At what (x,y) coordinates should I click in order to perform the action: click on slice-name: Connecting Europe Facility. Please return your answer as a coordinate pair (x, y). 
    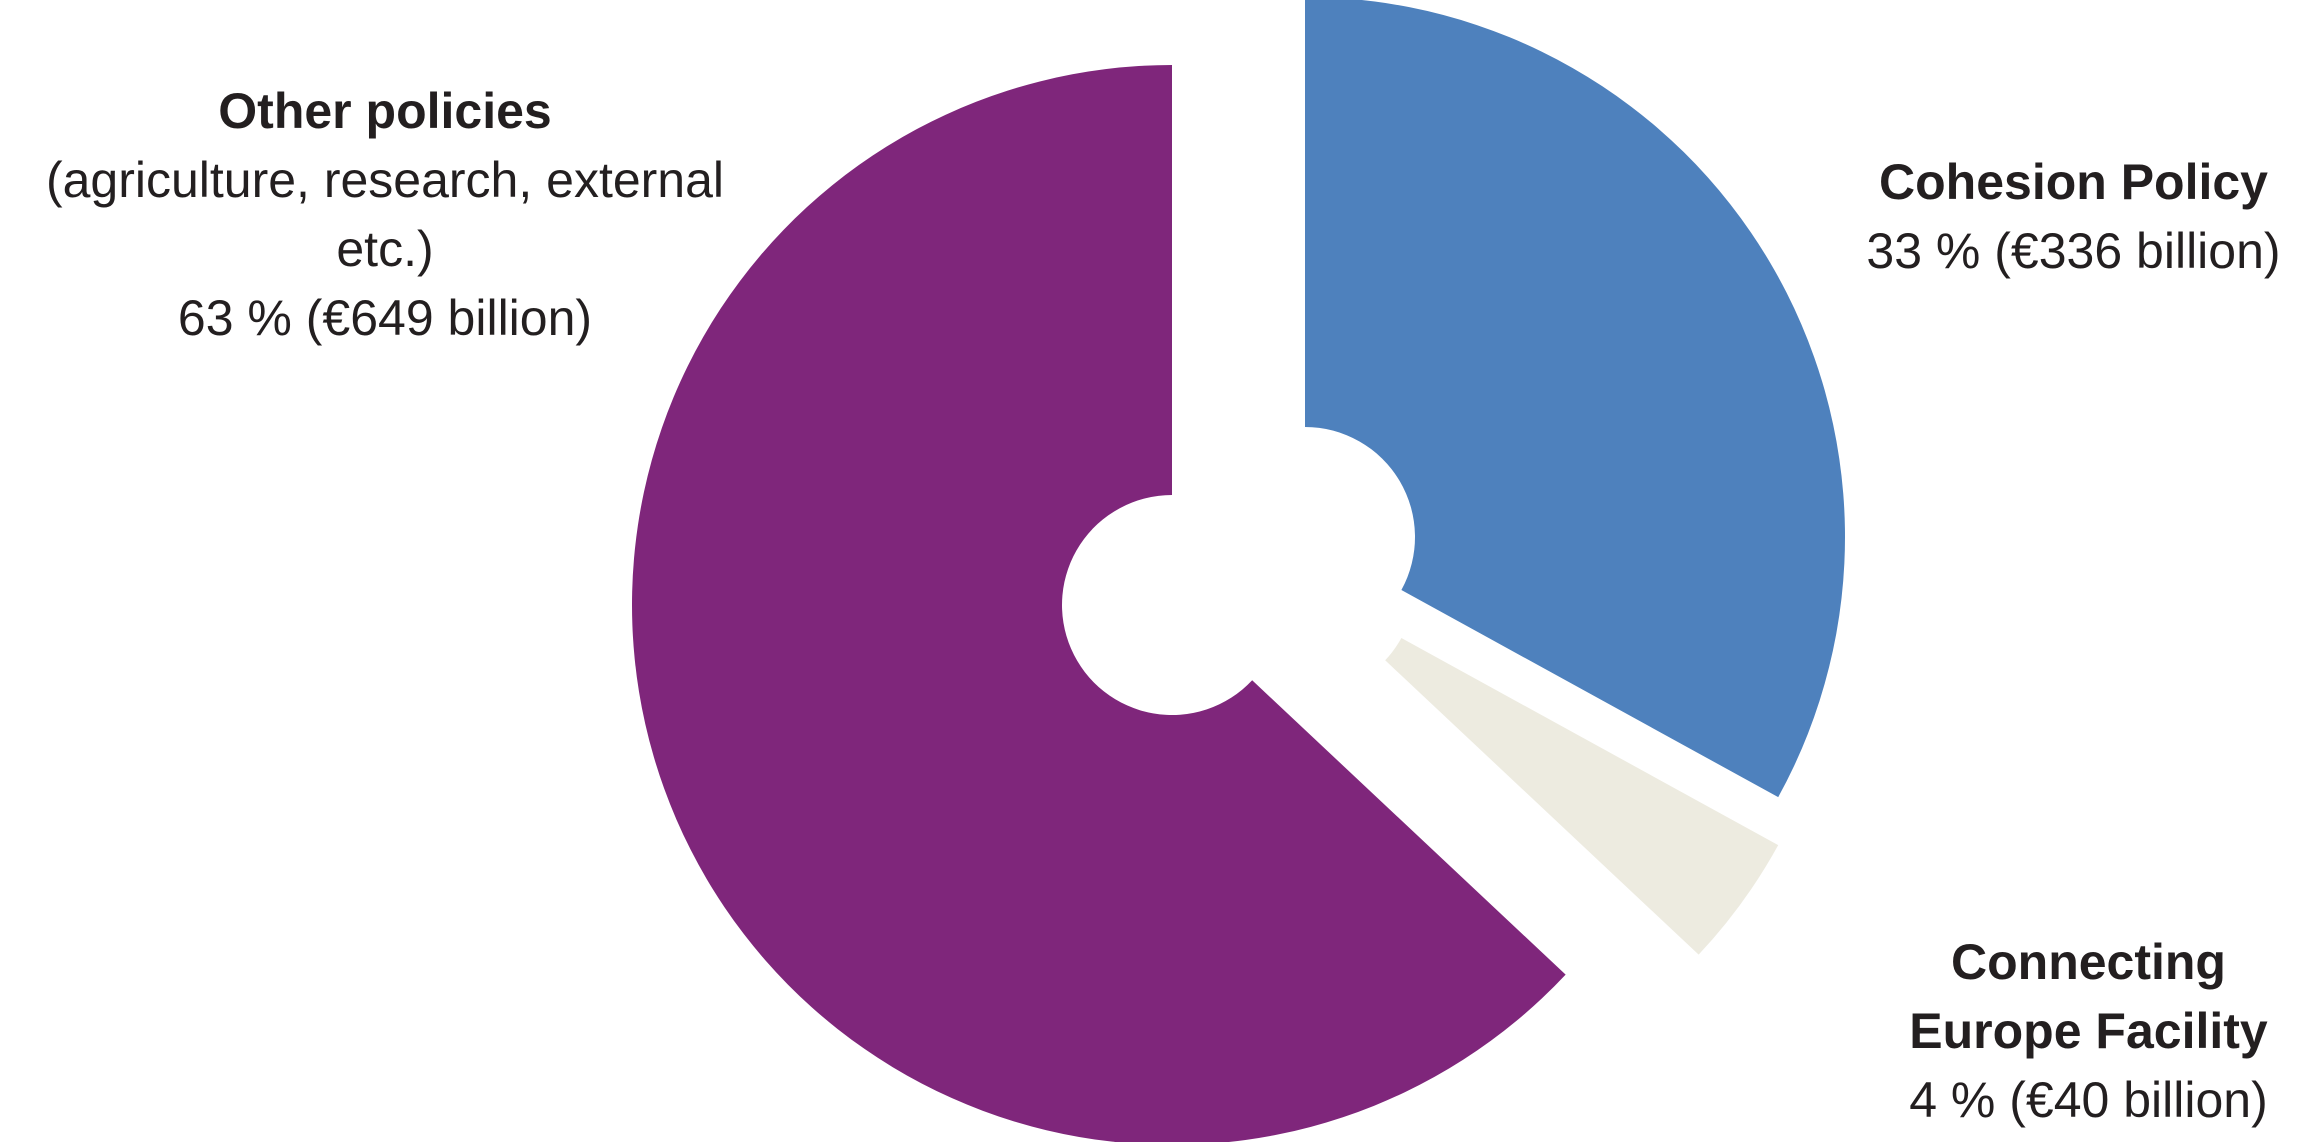
    Looking at the image, I should click on (2088, 996).